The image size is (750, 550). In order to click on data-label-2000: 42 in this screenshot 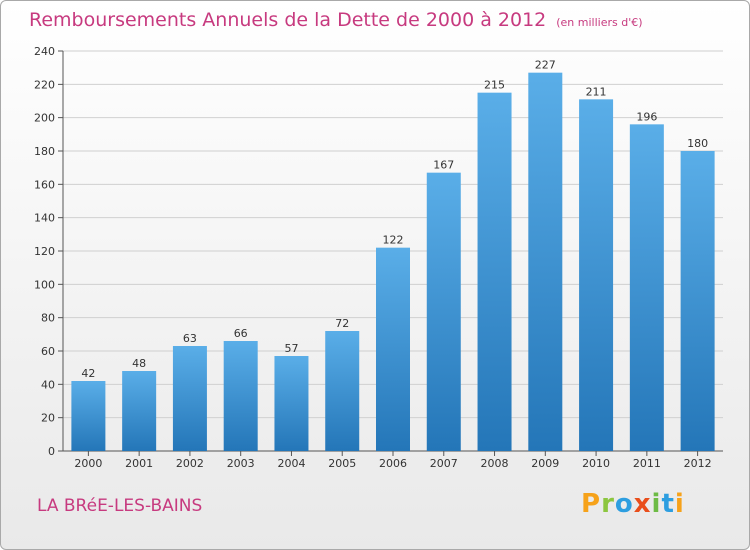, I will do `click(88, 373)`.